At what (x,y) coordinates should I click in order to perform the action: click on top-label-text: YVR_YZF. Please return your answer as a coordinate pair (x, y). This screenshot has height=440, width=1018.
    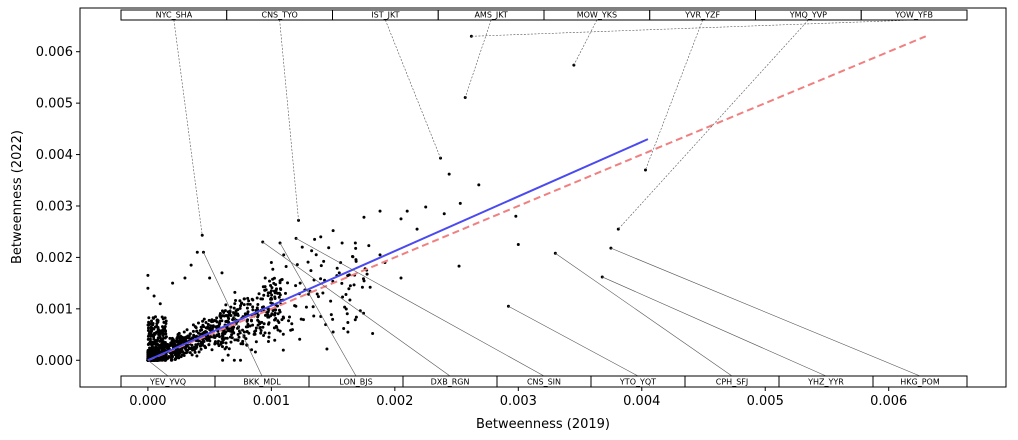
    Looking at the image, I should click on (702, 15).